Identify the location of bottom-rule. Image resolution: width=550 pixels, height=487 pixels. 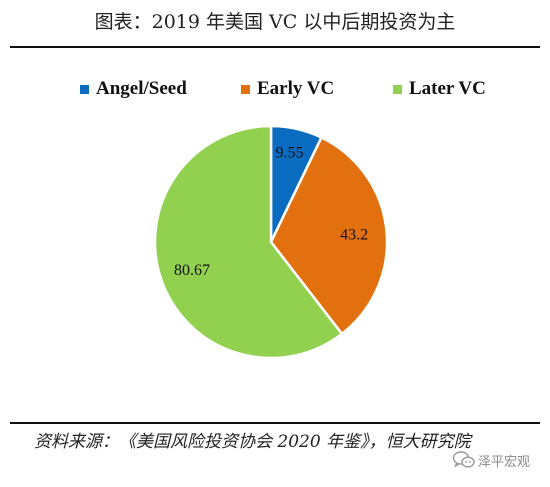
(275, 423).